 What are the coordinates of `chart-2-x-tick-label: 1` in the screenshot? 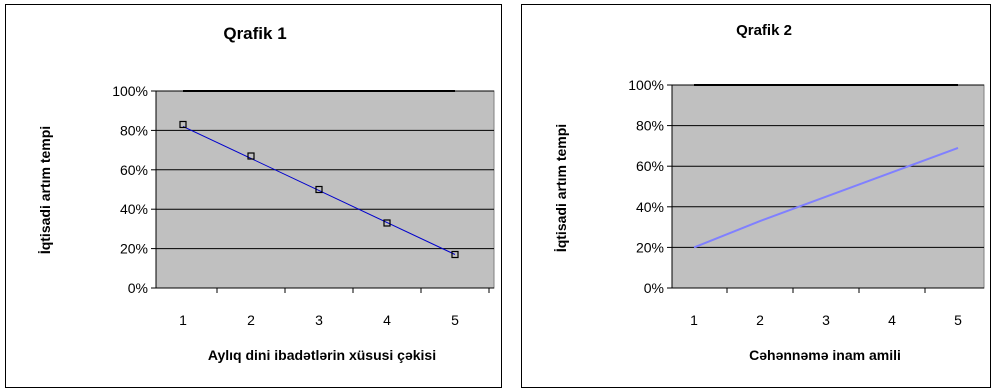 It's located at (694, 320).